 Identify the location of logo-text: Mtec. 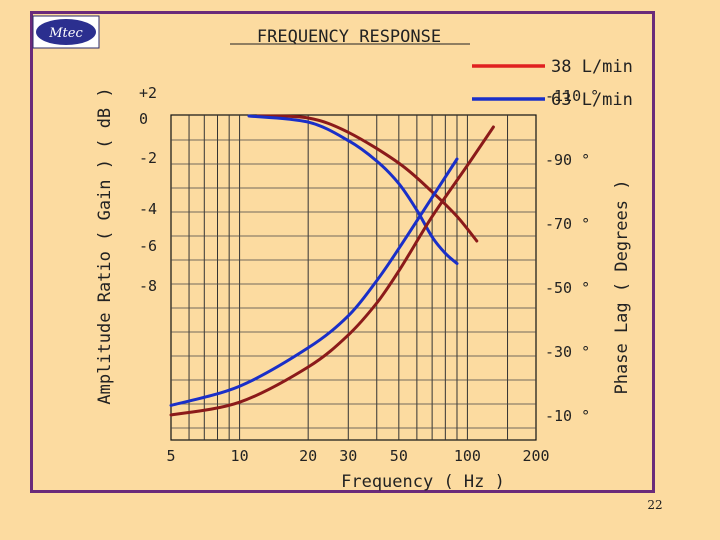
(65, 33).